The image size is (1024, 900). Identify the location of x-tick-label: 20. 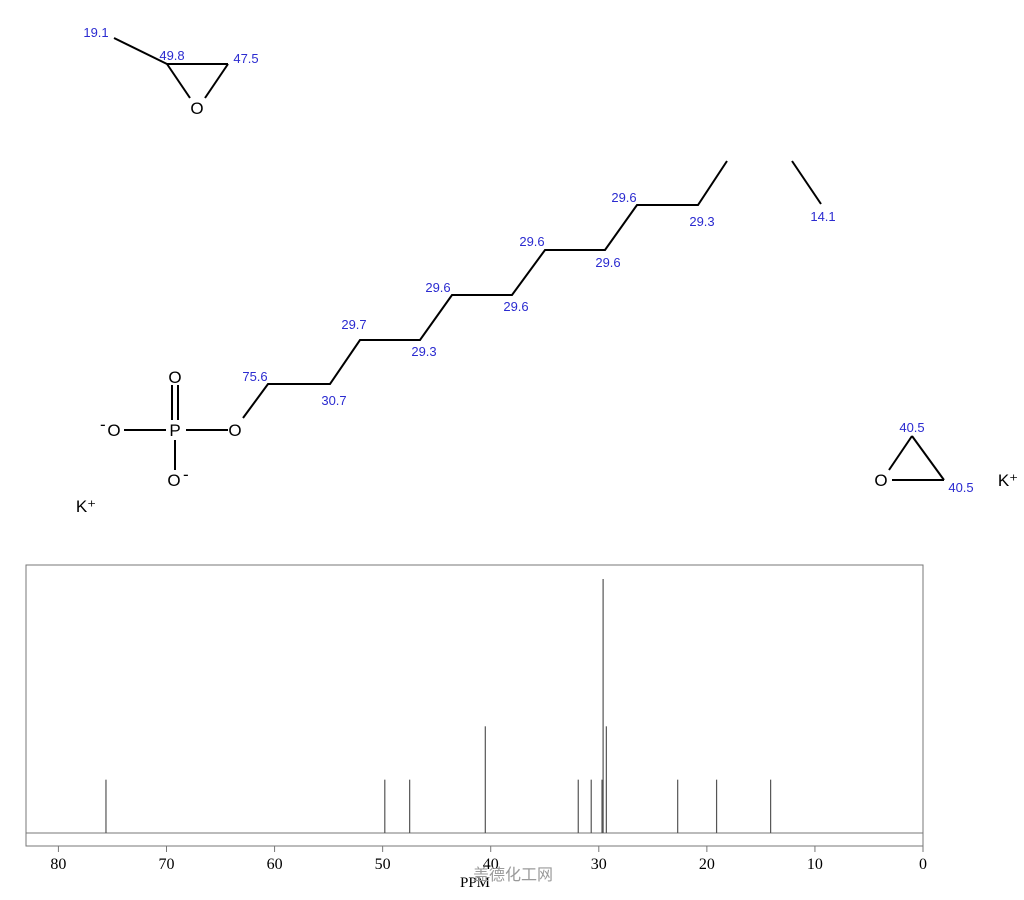
(707, 864).